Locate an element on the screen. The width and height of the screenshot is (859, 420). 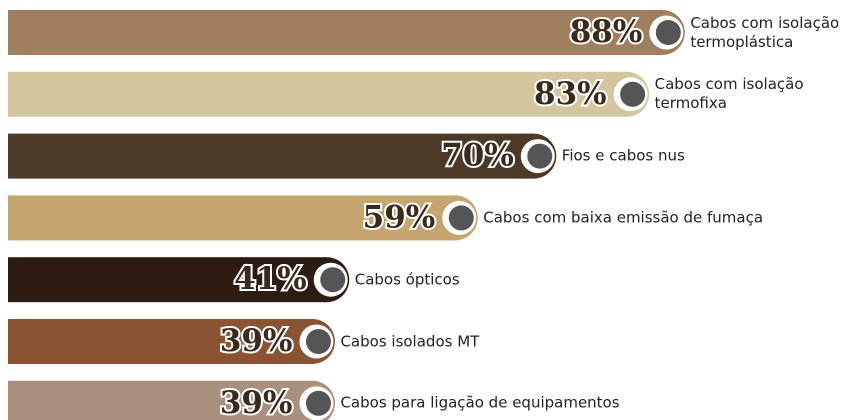
value-label: 70% is located at coordinates (477, 156).